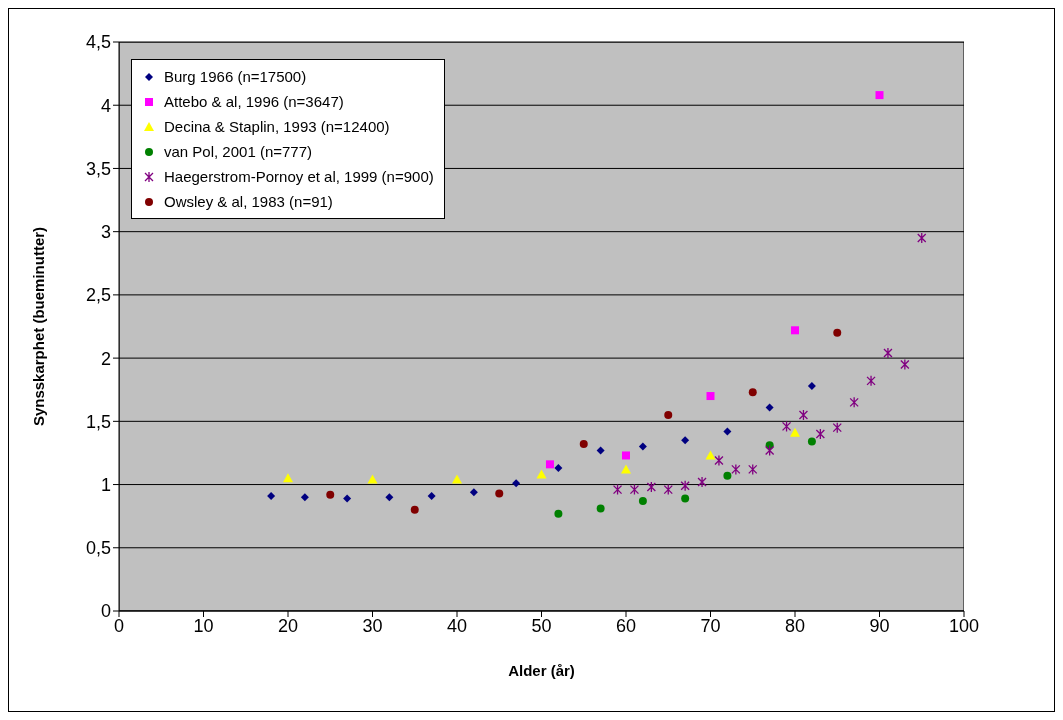  What do you see at coordinates (203, 625) in the screenshot?
I see `x-tick-label: 10` at bounding box center [203, 625].